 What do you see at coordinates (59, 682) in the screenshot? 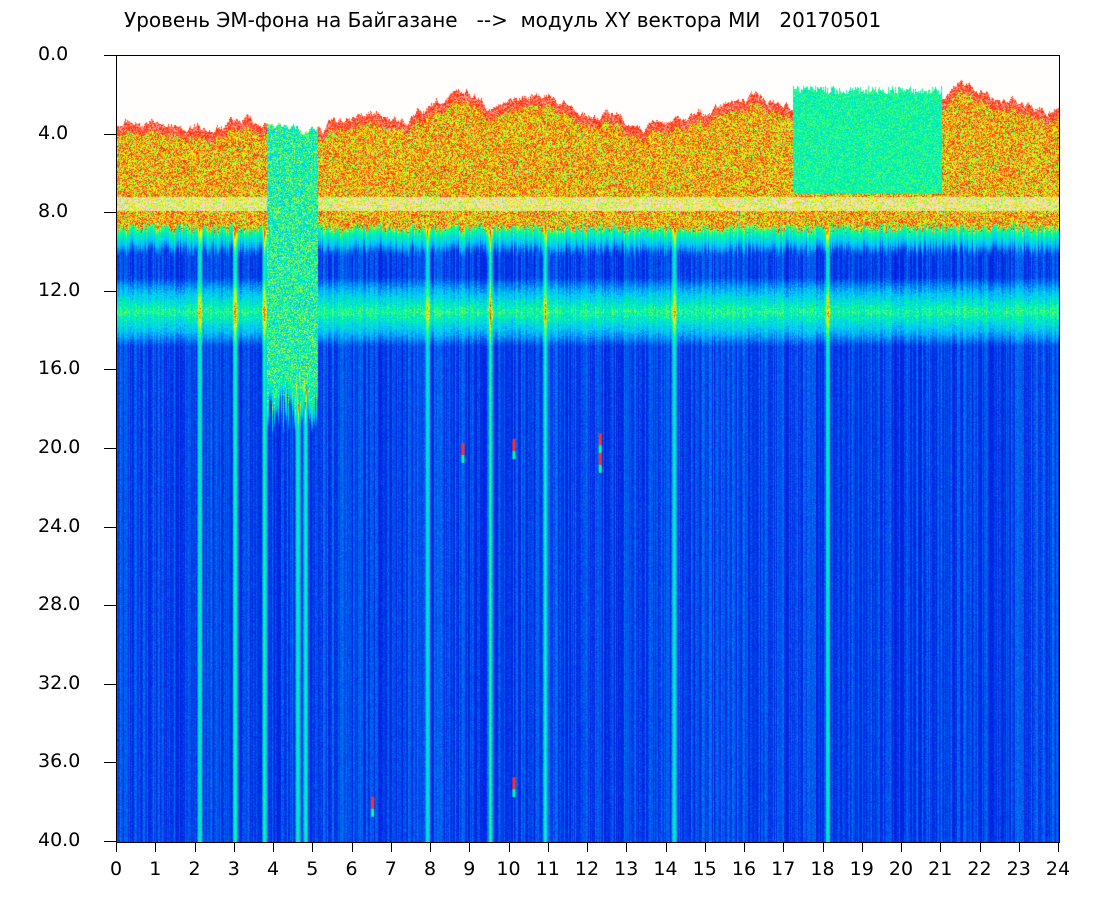
I see `y-tick-label: 32.0` at bounding box center [59, 682].